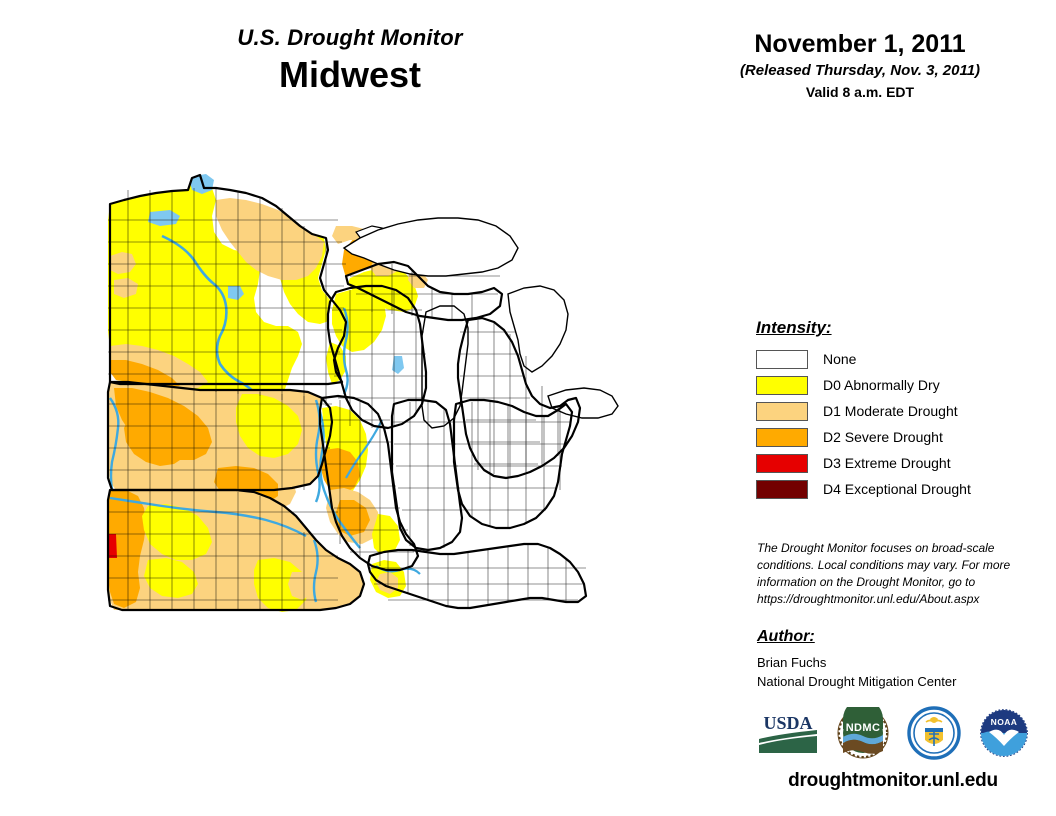 The width and height of the screenshot is (1056, 816). Describe the element at coordinates (236, 293) in the screenshot. I see `mn-mille-lacs` at that location.